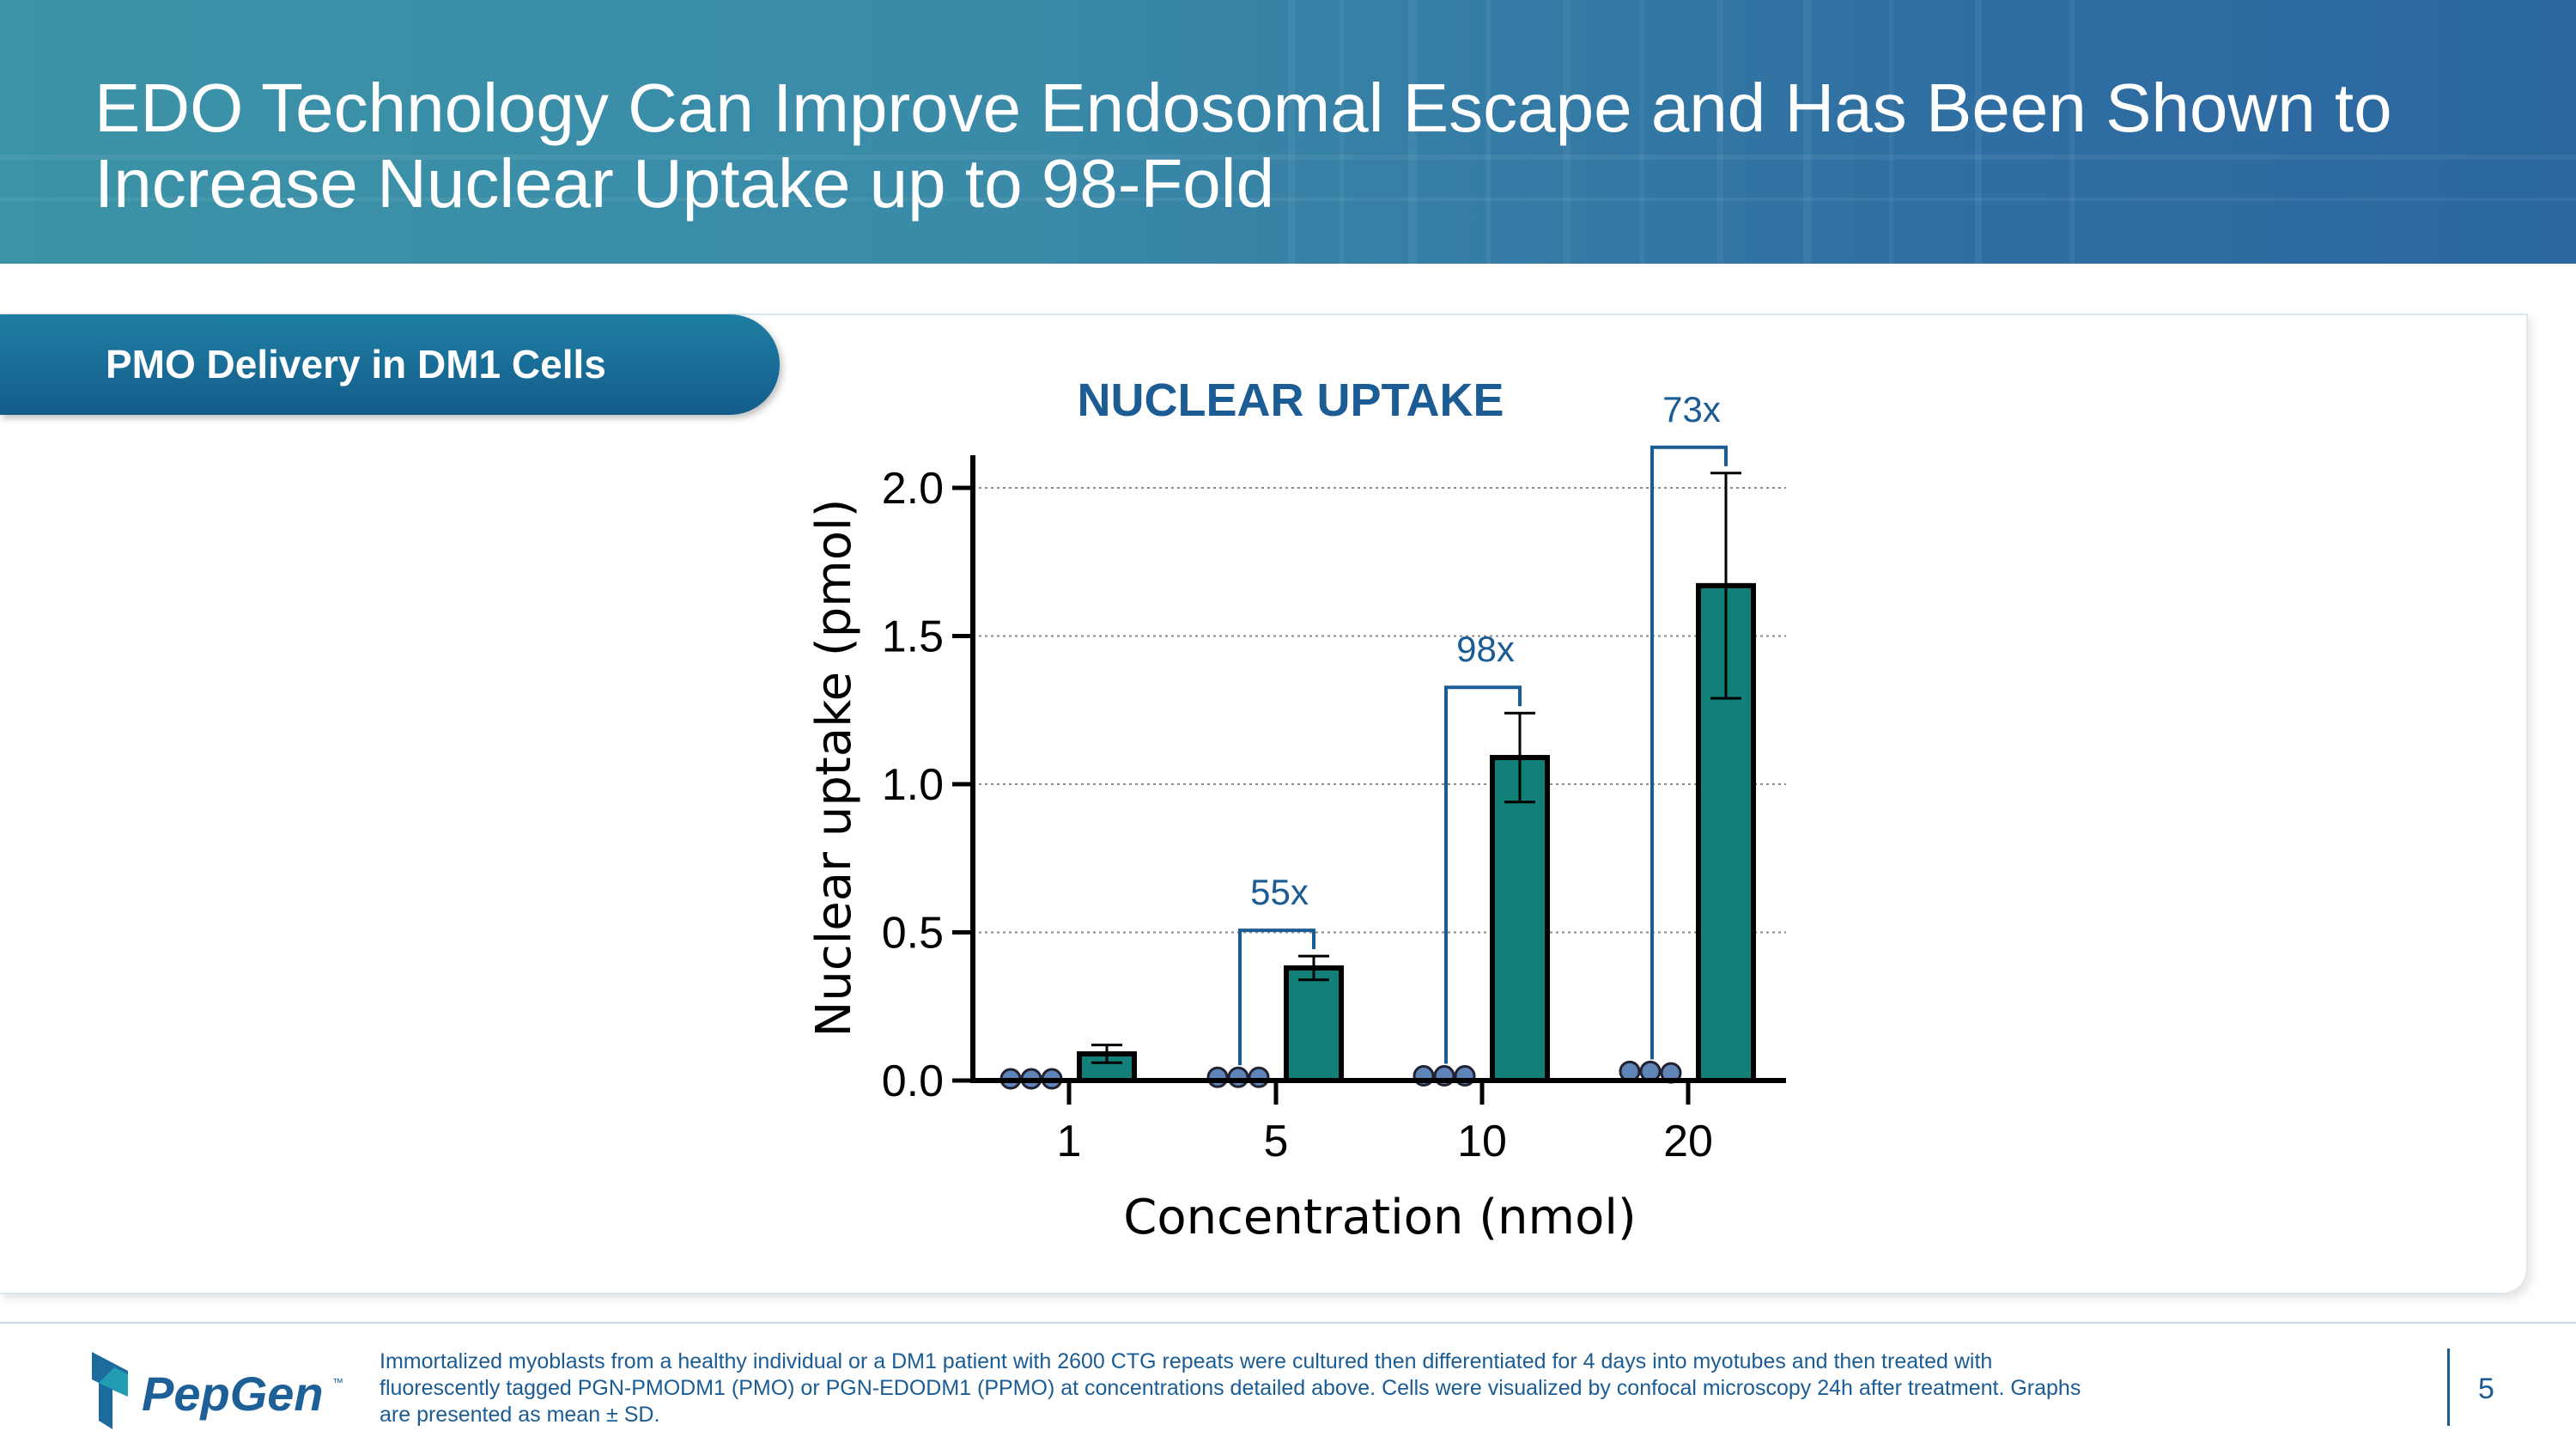 This screenshot has width=2576, height=1449. Describe the element at coordinates (1688, 1141) in the screenshot. I see `x-tick-label-20: 20` at that location.